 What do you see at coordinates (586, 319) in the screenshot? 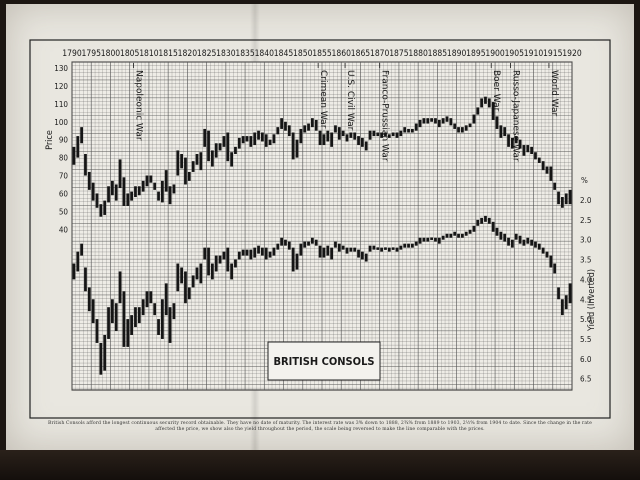
I see `yield-tick-label: 5.0` at bounding box center [586, 319].